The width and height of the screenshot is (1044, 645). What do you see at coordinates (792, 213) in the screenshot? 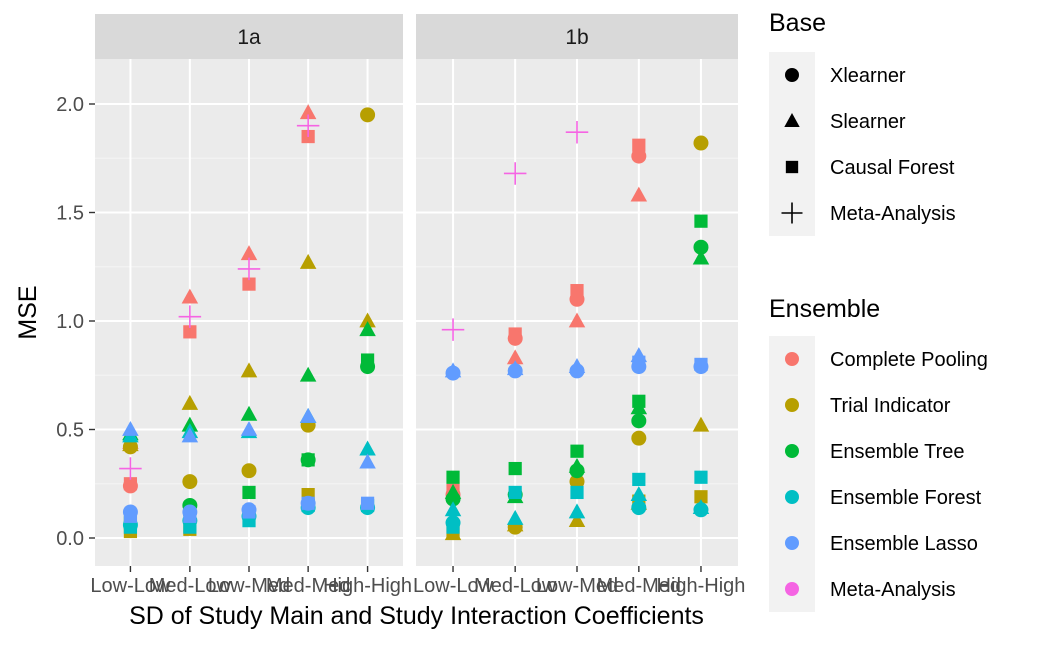
I see `legend-key-plus` at bounding box center [792, 213].